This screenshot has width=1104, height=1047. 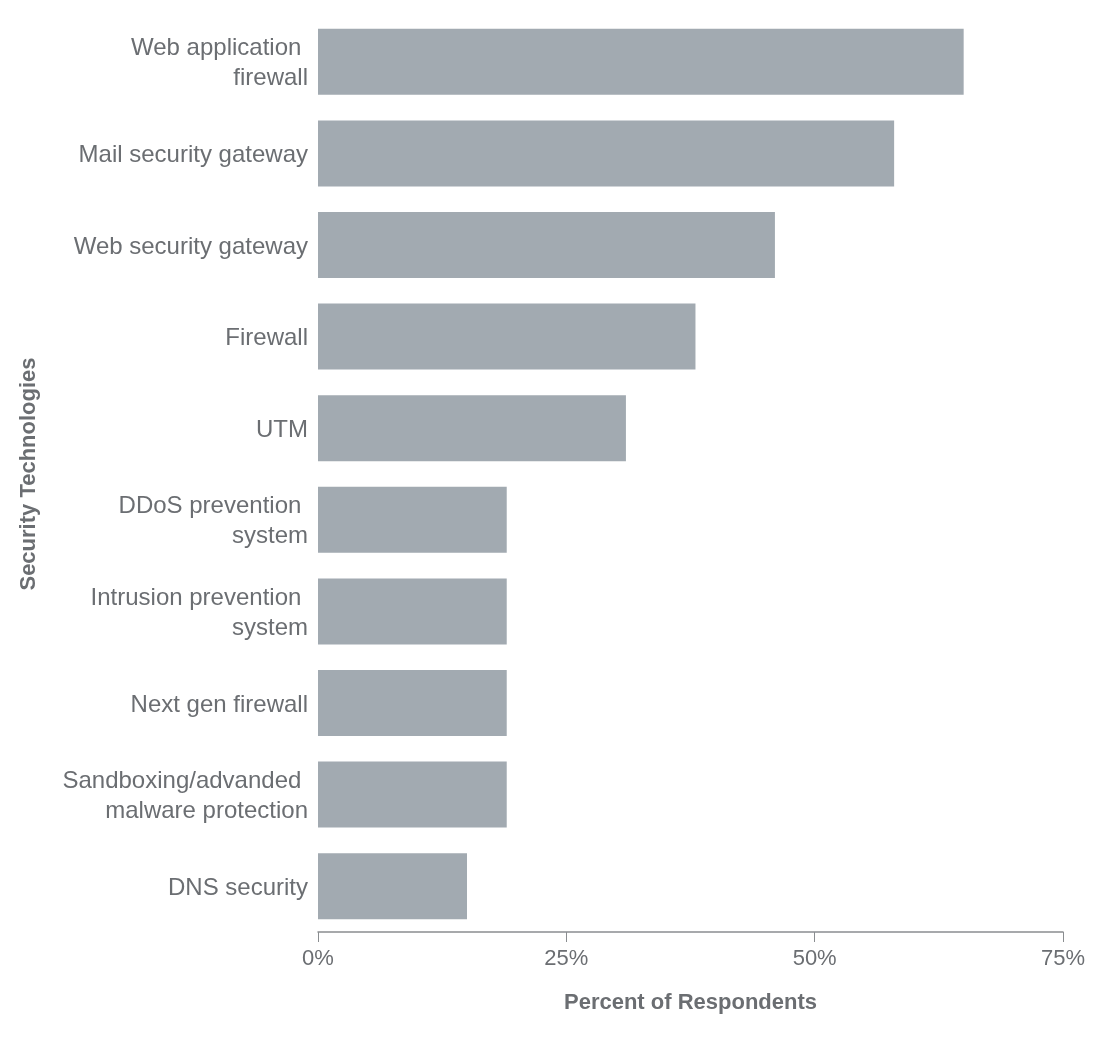 I want to click on y-tick-label: Web security gateway, so click(x=190, y=245).